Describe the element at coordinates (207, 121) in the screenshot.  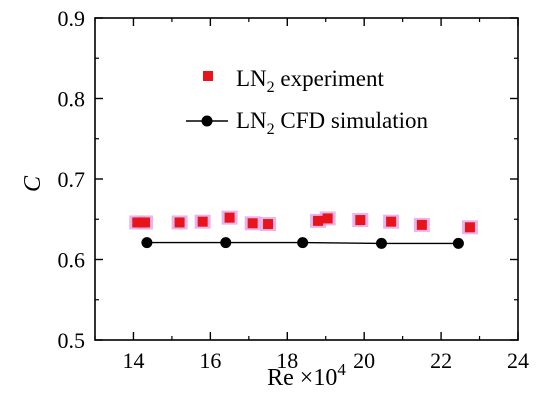
I see `legend-cfd-marker` at that location.